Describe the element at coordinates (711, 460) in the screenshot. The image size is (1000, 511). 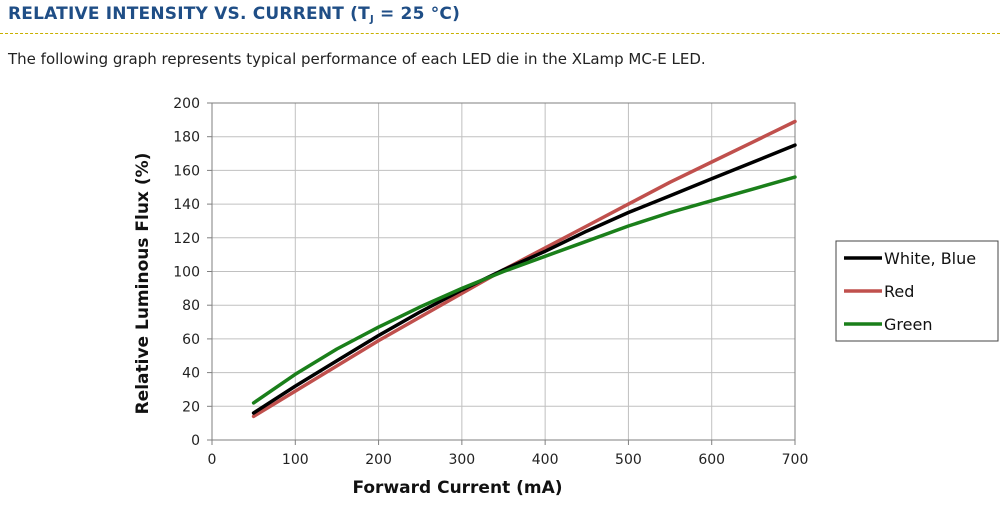
I see `x-tick-label: 600` at that location.